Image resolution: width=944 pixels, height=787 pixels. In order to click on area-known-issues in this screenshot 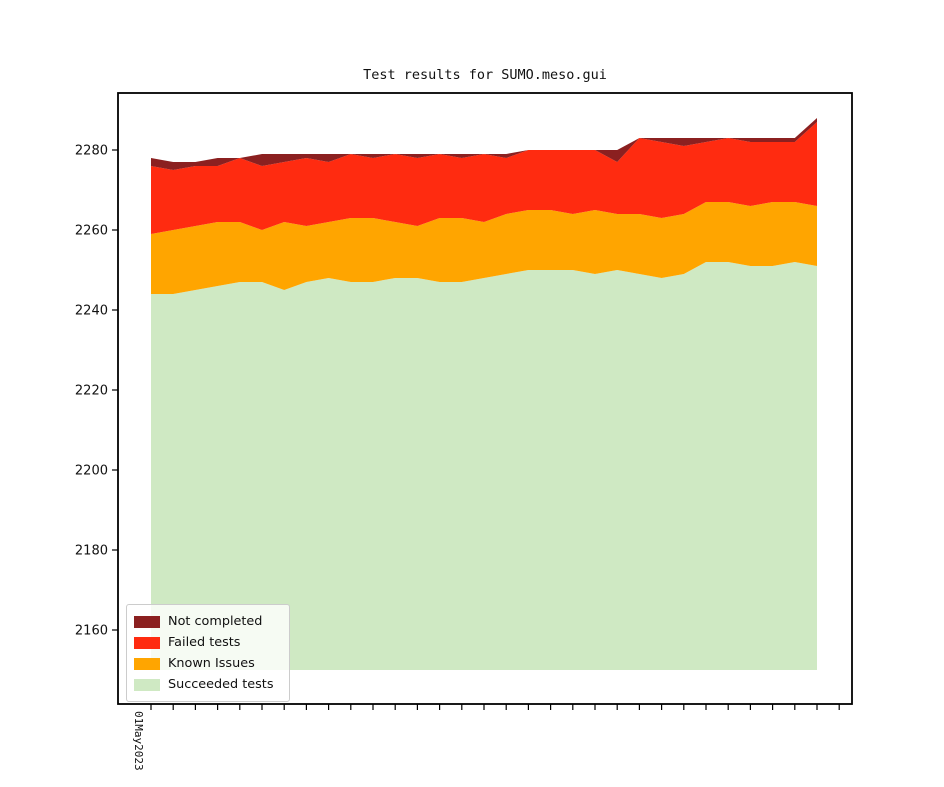, I will do `click(484, 248)`.